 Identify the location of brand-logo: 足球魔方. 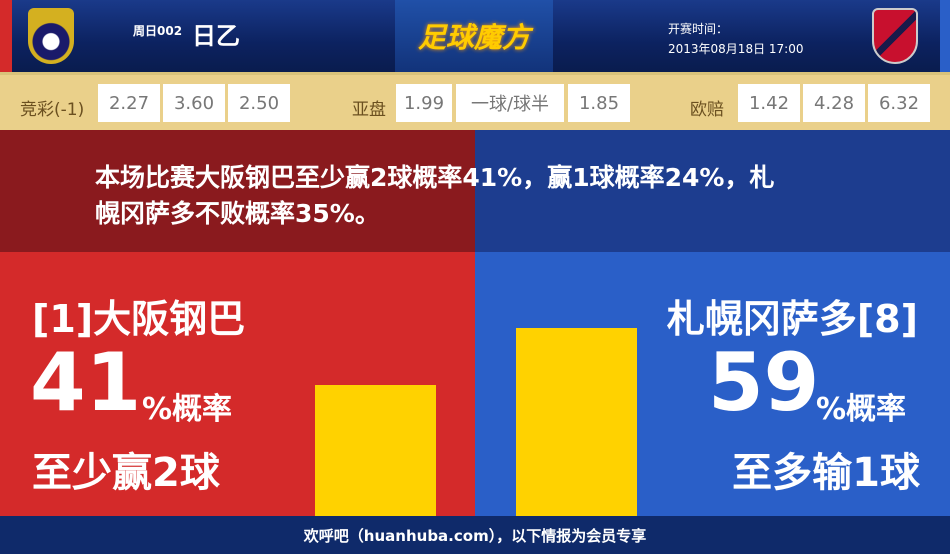
(474, 36).